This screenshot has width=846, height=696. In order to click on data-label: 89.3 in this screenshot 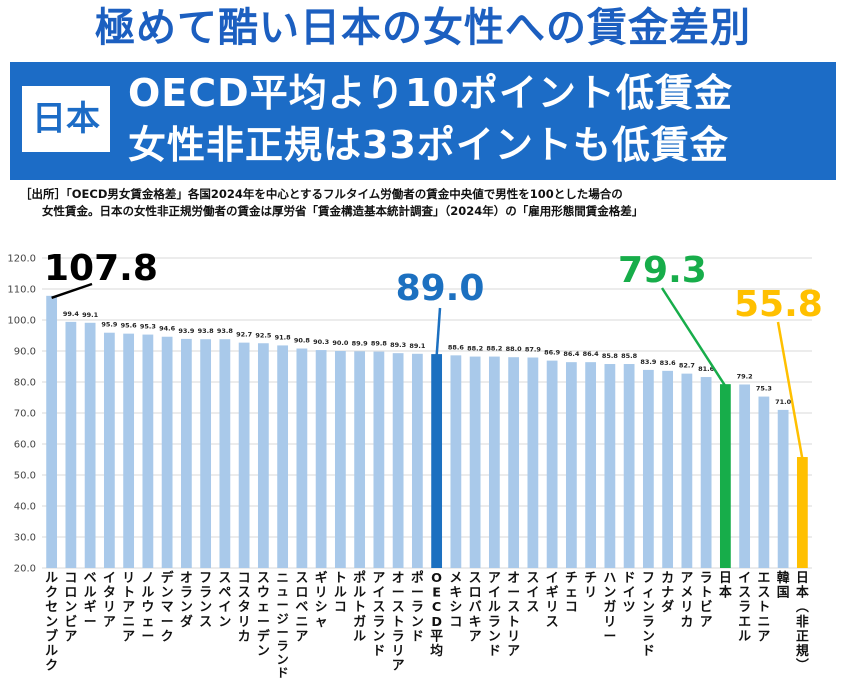, I will do `click(398, 345)`.